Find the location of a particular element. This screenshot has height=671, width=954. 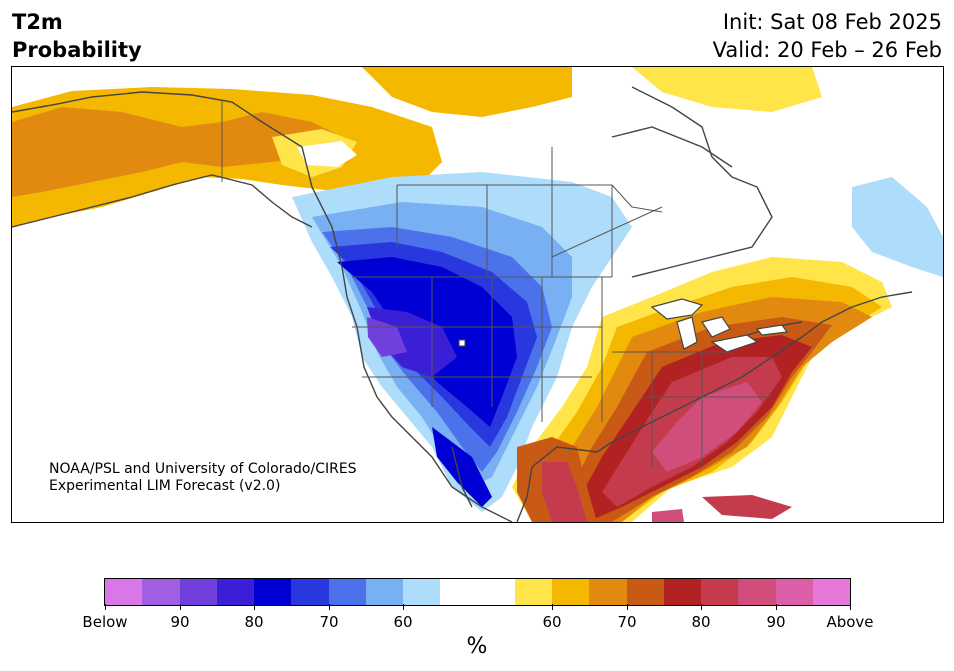

warm-region-pink is located at coordinates (707, 427).